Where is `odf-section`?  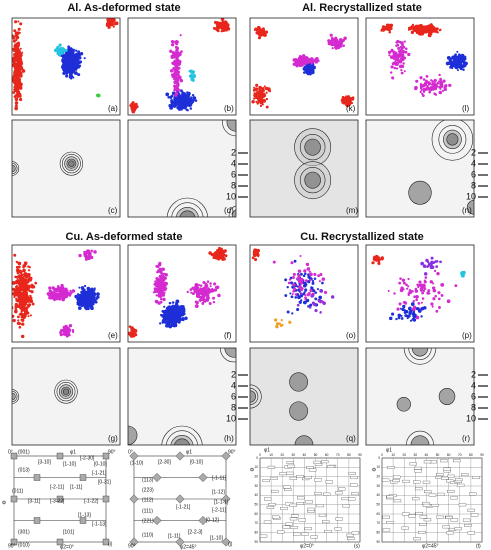 odf-section is located at coordinates (304, 396).